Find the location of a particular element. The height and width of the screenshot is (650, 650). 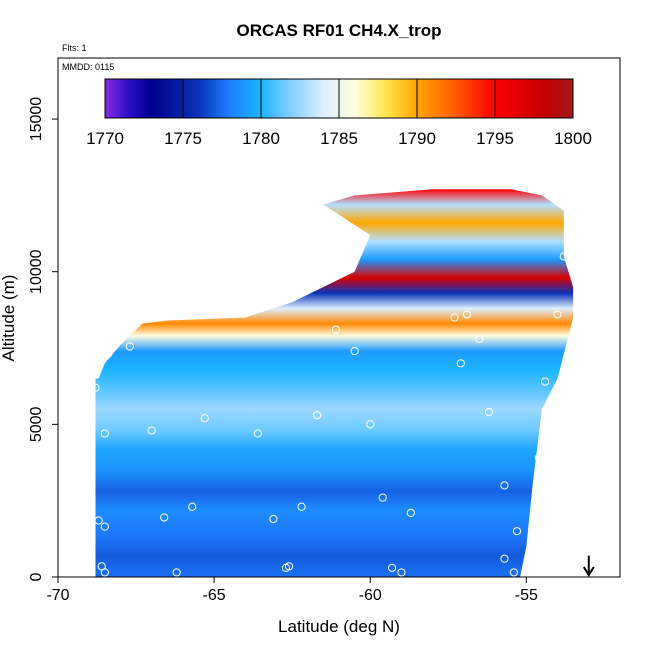

colorbar-tick-label: 1800 is located at coordinates (573, 138).